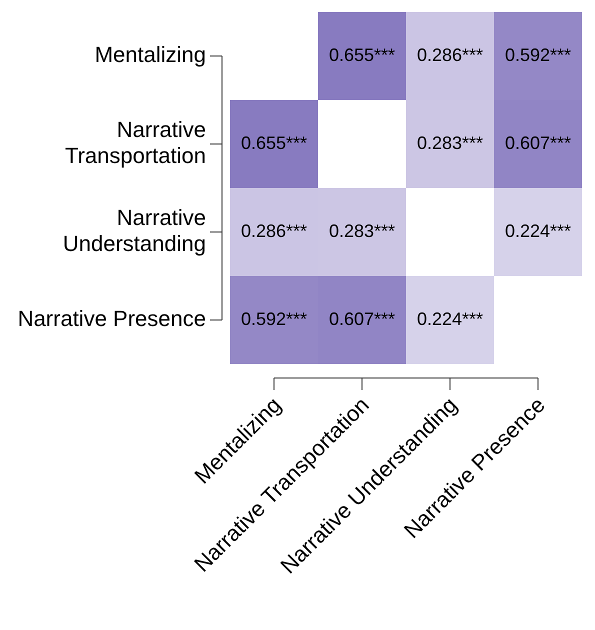  Describe the element at coordinates (112, 319) in the screenshot. I see `y-tick-label: Narrative Presence` at that location.